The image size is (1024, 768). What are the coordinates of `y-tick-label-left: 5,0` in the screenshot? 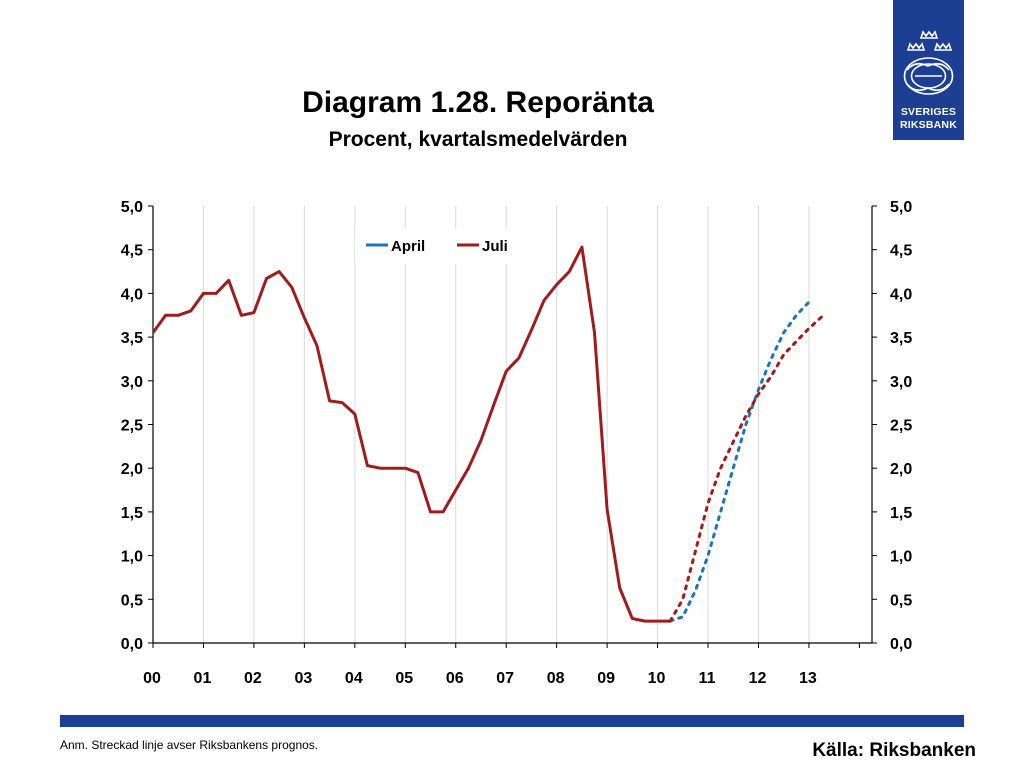 It's located at (132, 207).